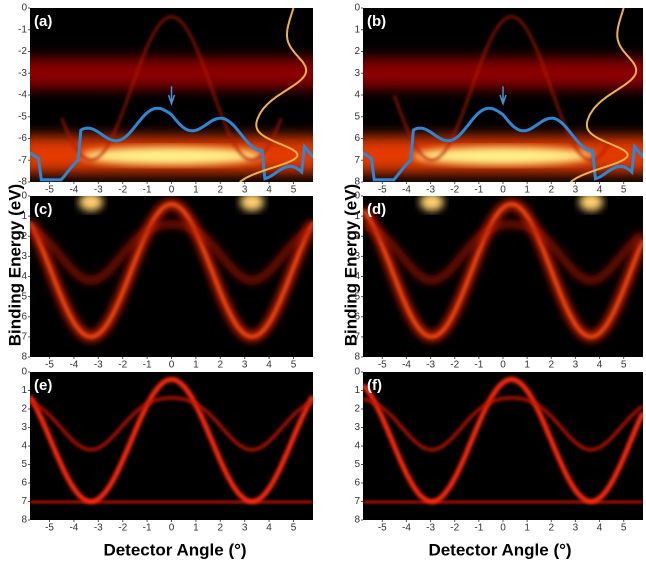  I want to click on panel-label: (d), so click(376, 209).